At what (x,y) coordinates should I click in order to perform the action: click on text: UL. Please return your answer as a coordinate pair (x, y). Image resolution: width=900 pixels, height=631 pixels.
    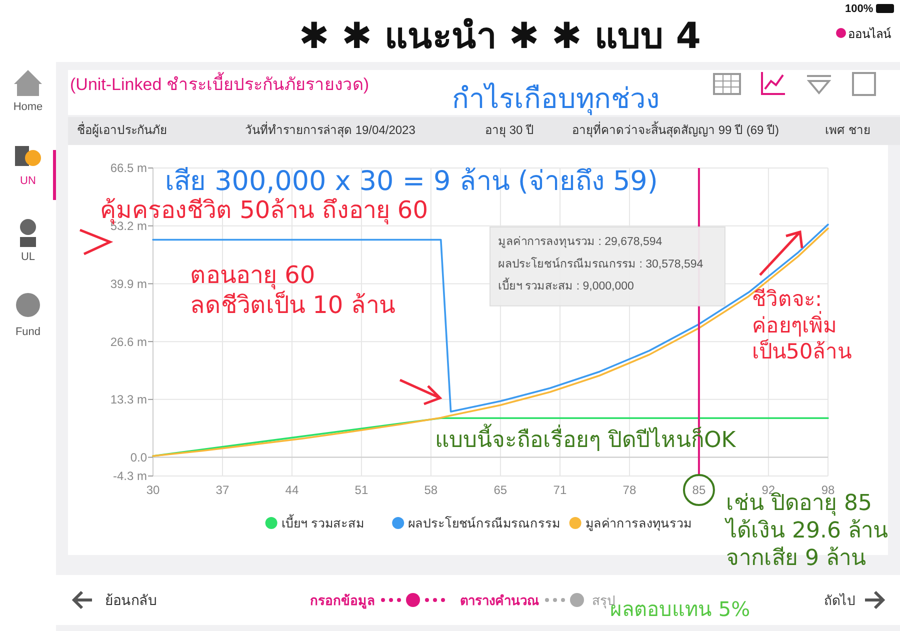
    Looking at the image, I should click on (28, 257).